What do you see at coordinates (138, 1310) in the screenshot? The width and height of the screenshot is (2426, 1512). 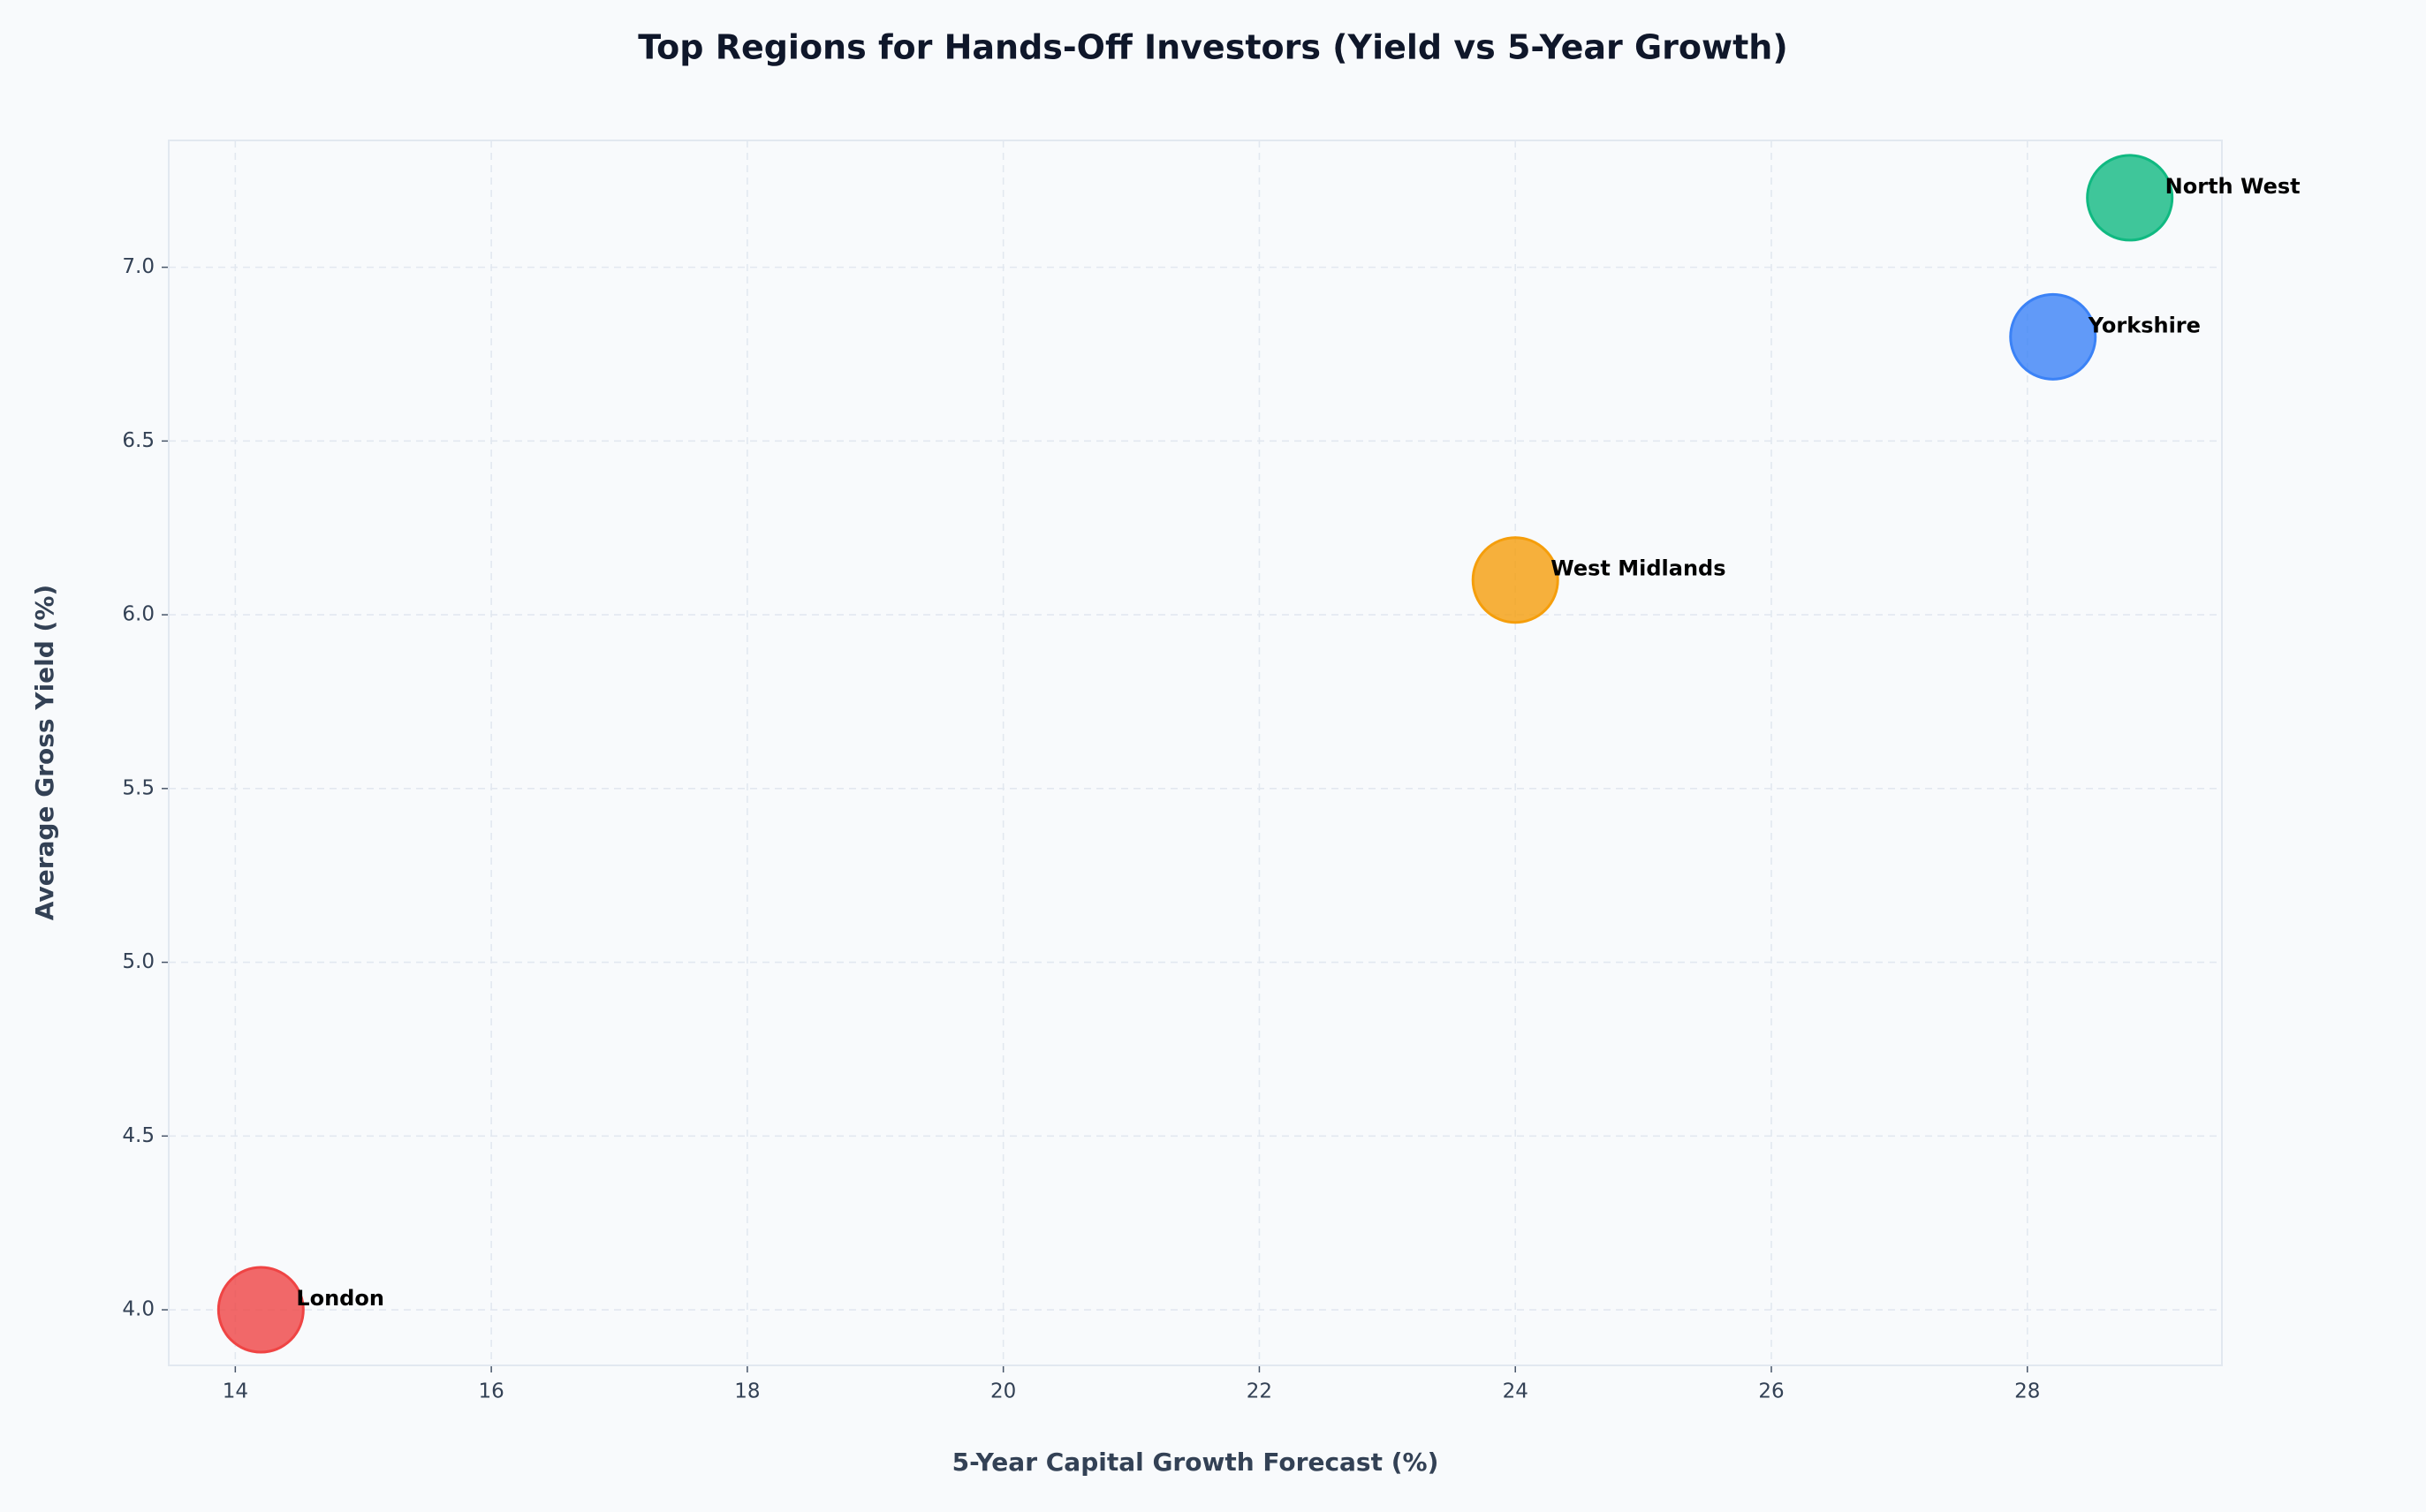 I see `y-tick-label: 4.0` at bounding box center [138, 1310].